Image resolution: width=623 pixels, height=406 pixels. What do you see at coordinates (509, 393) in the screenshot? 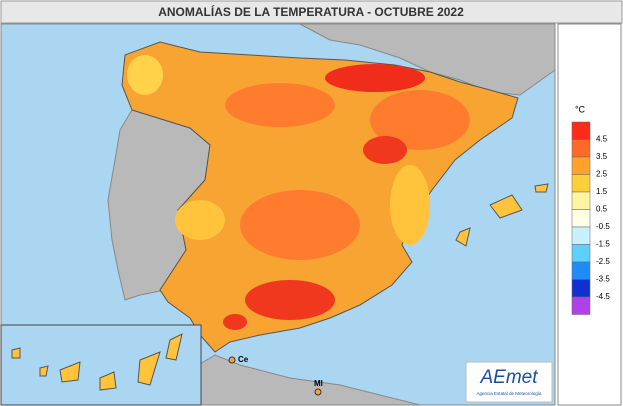
I see `logo-subtitle: Agencia Estatal de Meteorología` at bounding box center [509, 393].